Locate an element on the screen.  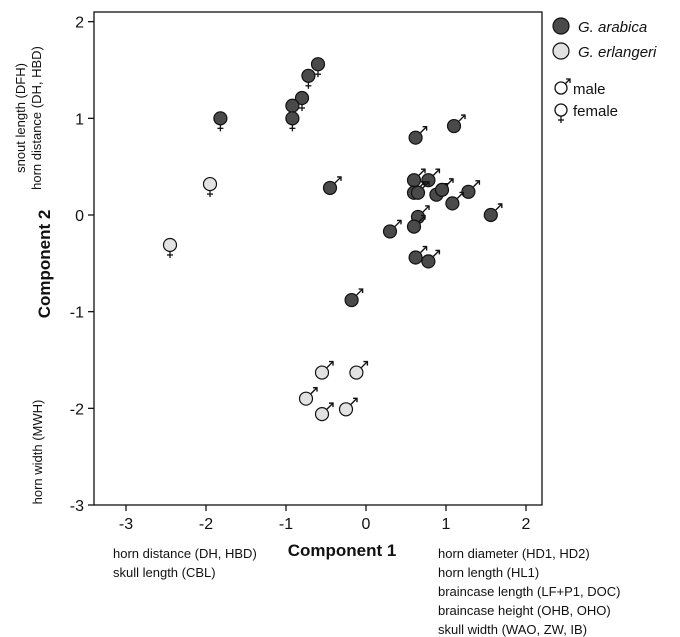
x-annotation-right-line-5: skull width (WAO, ZW, IB) is located at coordinates (512, 629).